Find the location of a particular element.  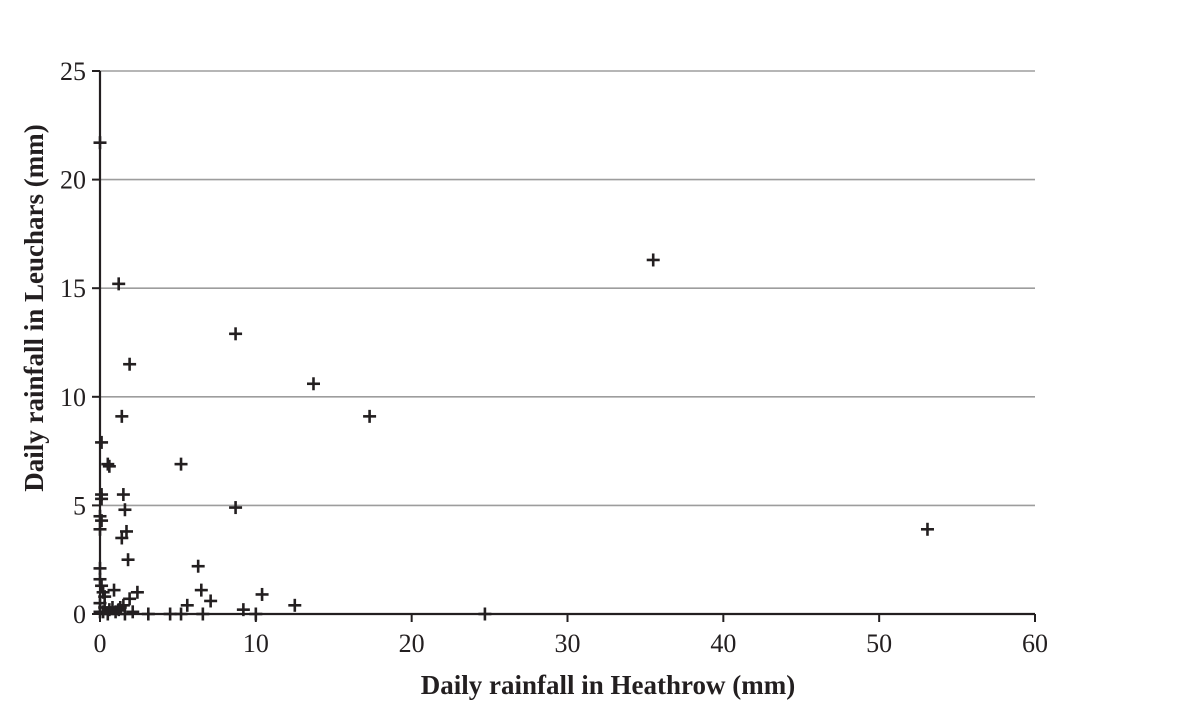

x-tick-label: 0 is located at coordinates (100, 643).